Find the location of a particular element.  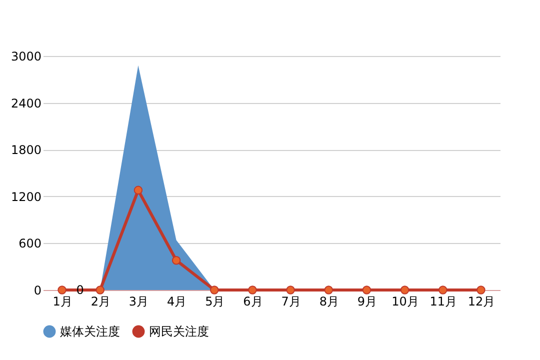

x-tick-label: 1月 is located at coordinates (62, 301).